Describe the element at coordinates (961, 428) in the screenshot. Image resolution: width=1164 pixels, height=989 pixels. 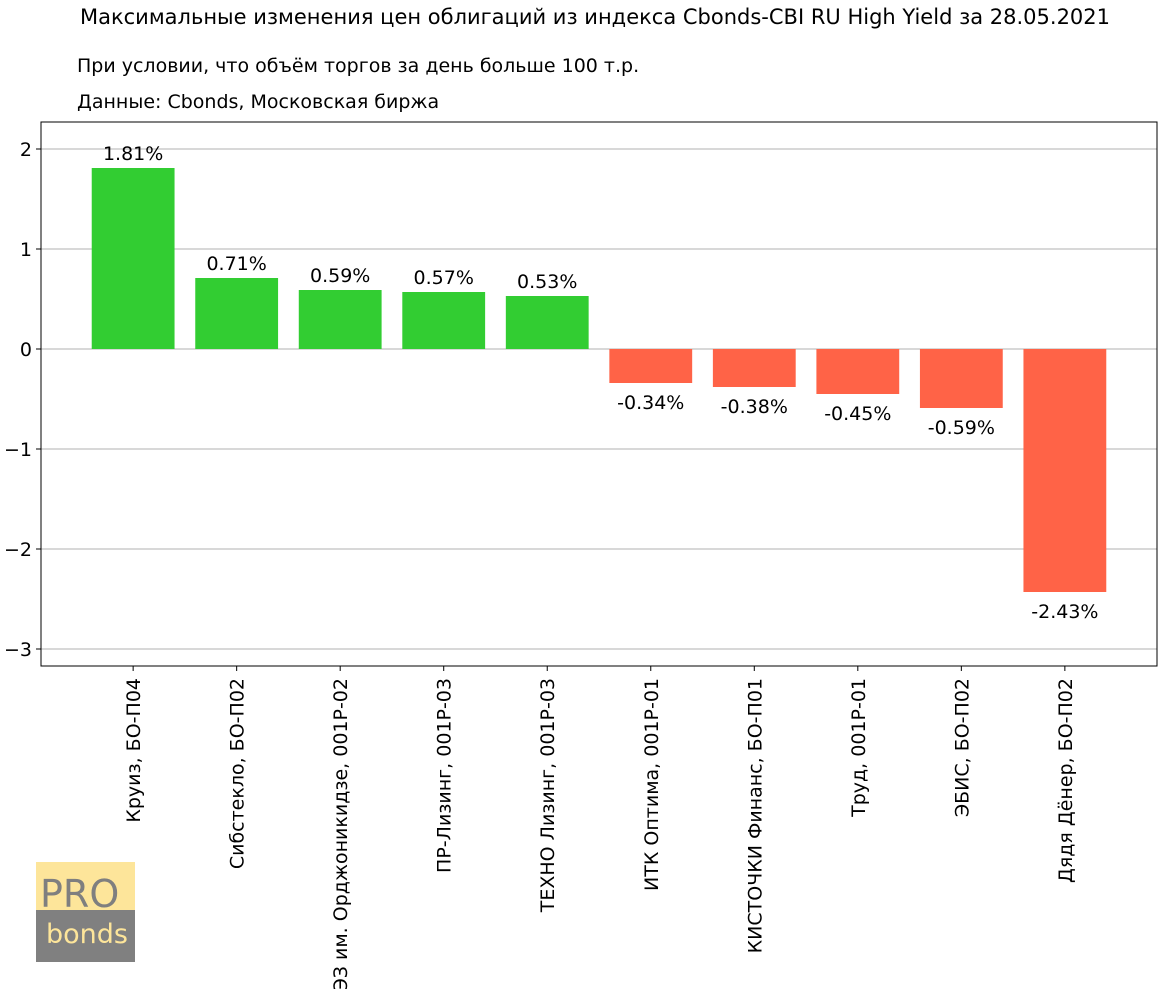
I see `data-label: -0.59%` at that location.